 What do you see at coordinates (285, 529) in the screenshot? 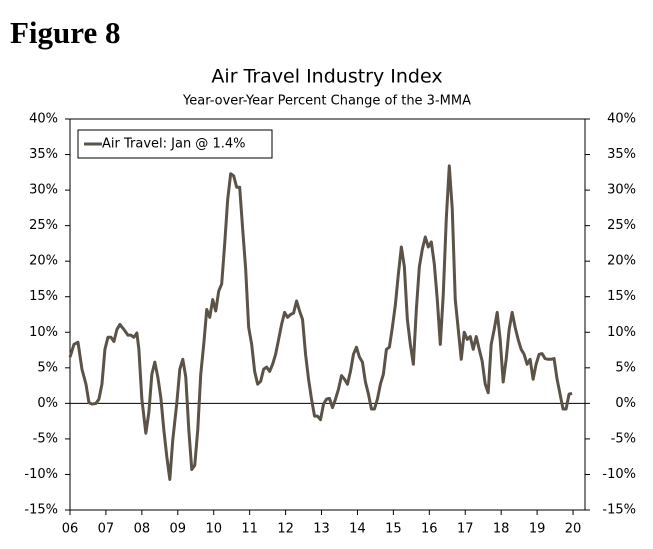
I see `x-tick-label: 12` at bounding box center [285, 529].